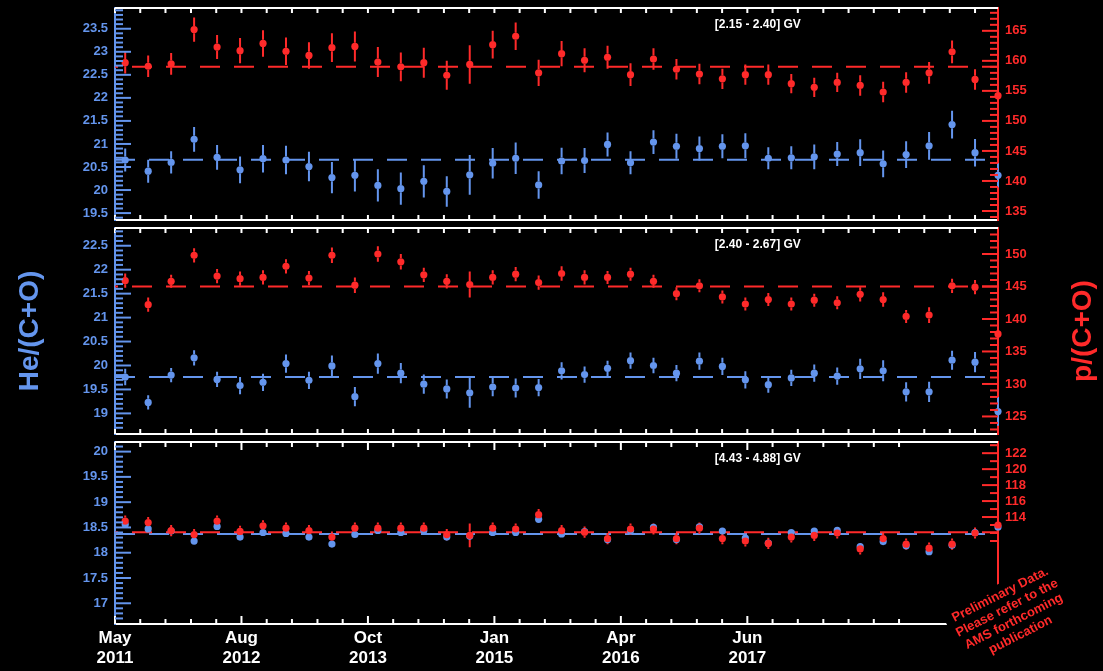 The image size is (1103, 671). Describe the element at coordinates (757, 244) in the screenshot. I see `text: [2.40 - 2.67] GV` at that location.